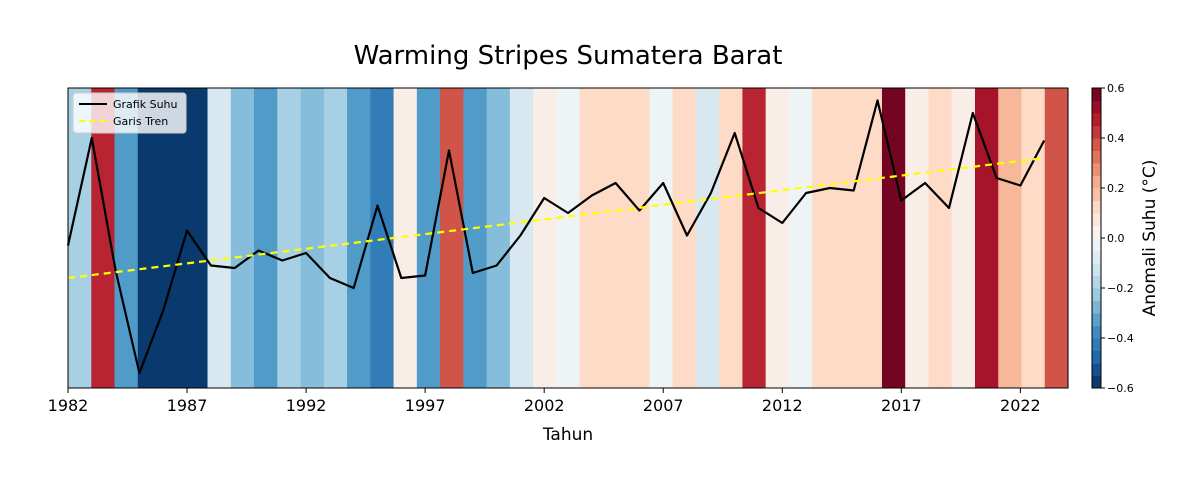  I want to click on colorbar-tick-label: 0.0, so click(1116, 238).